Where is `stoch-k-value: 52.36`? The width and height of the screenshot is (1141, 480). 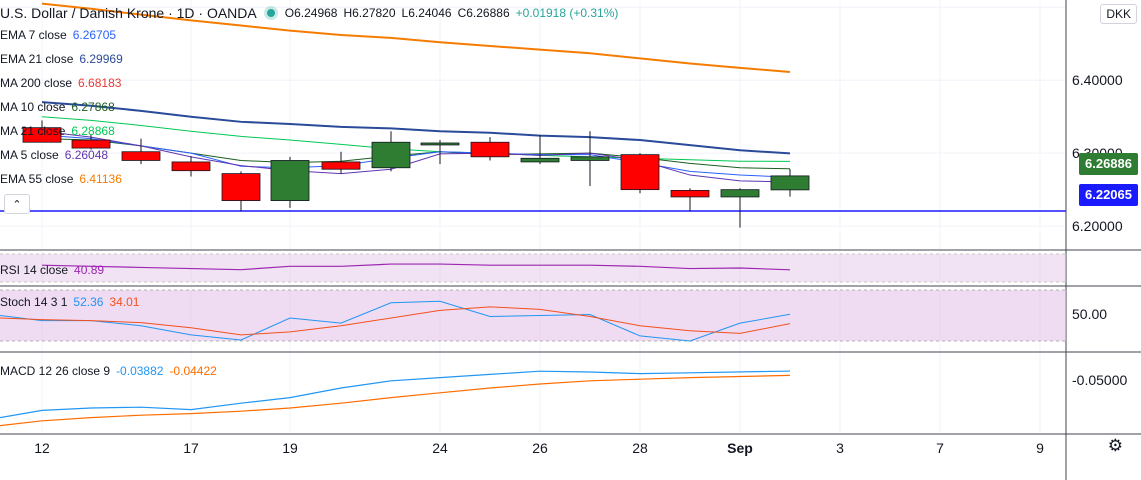
stoch-k-value: 52.36 is located at coordinates (88, 302).